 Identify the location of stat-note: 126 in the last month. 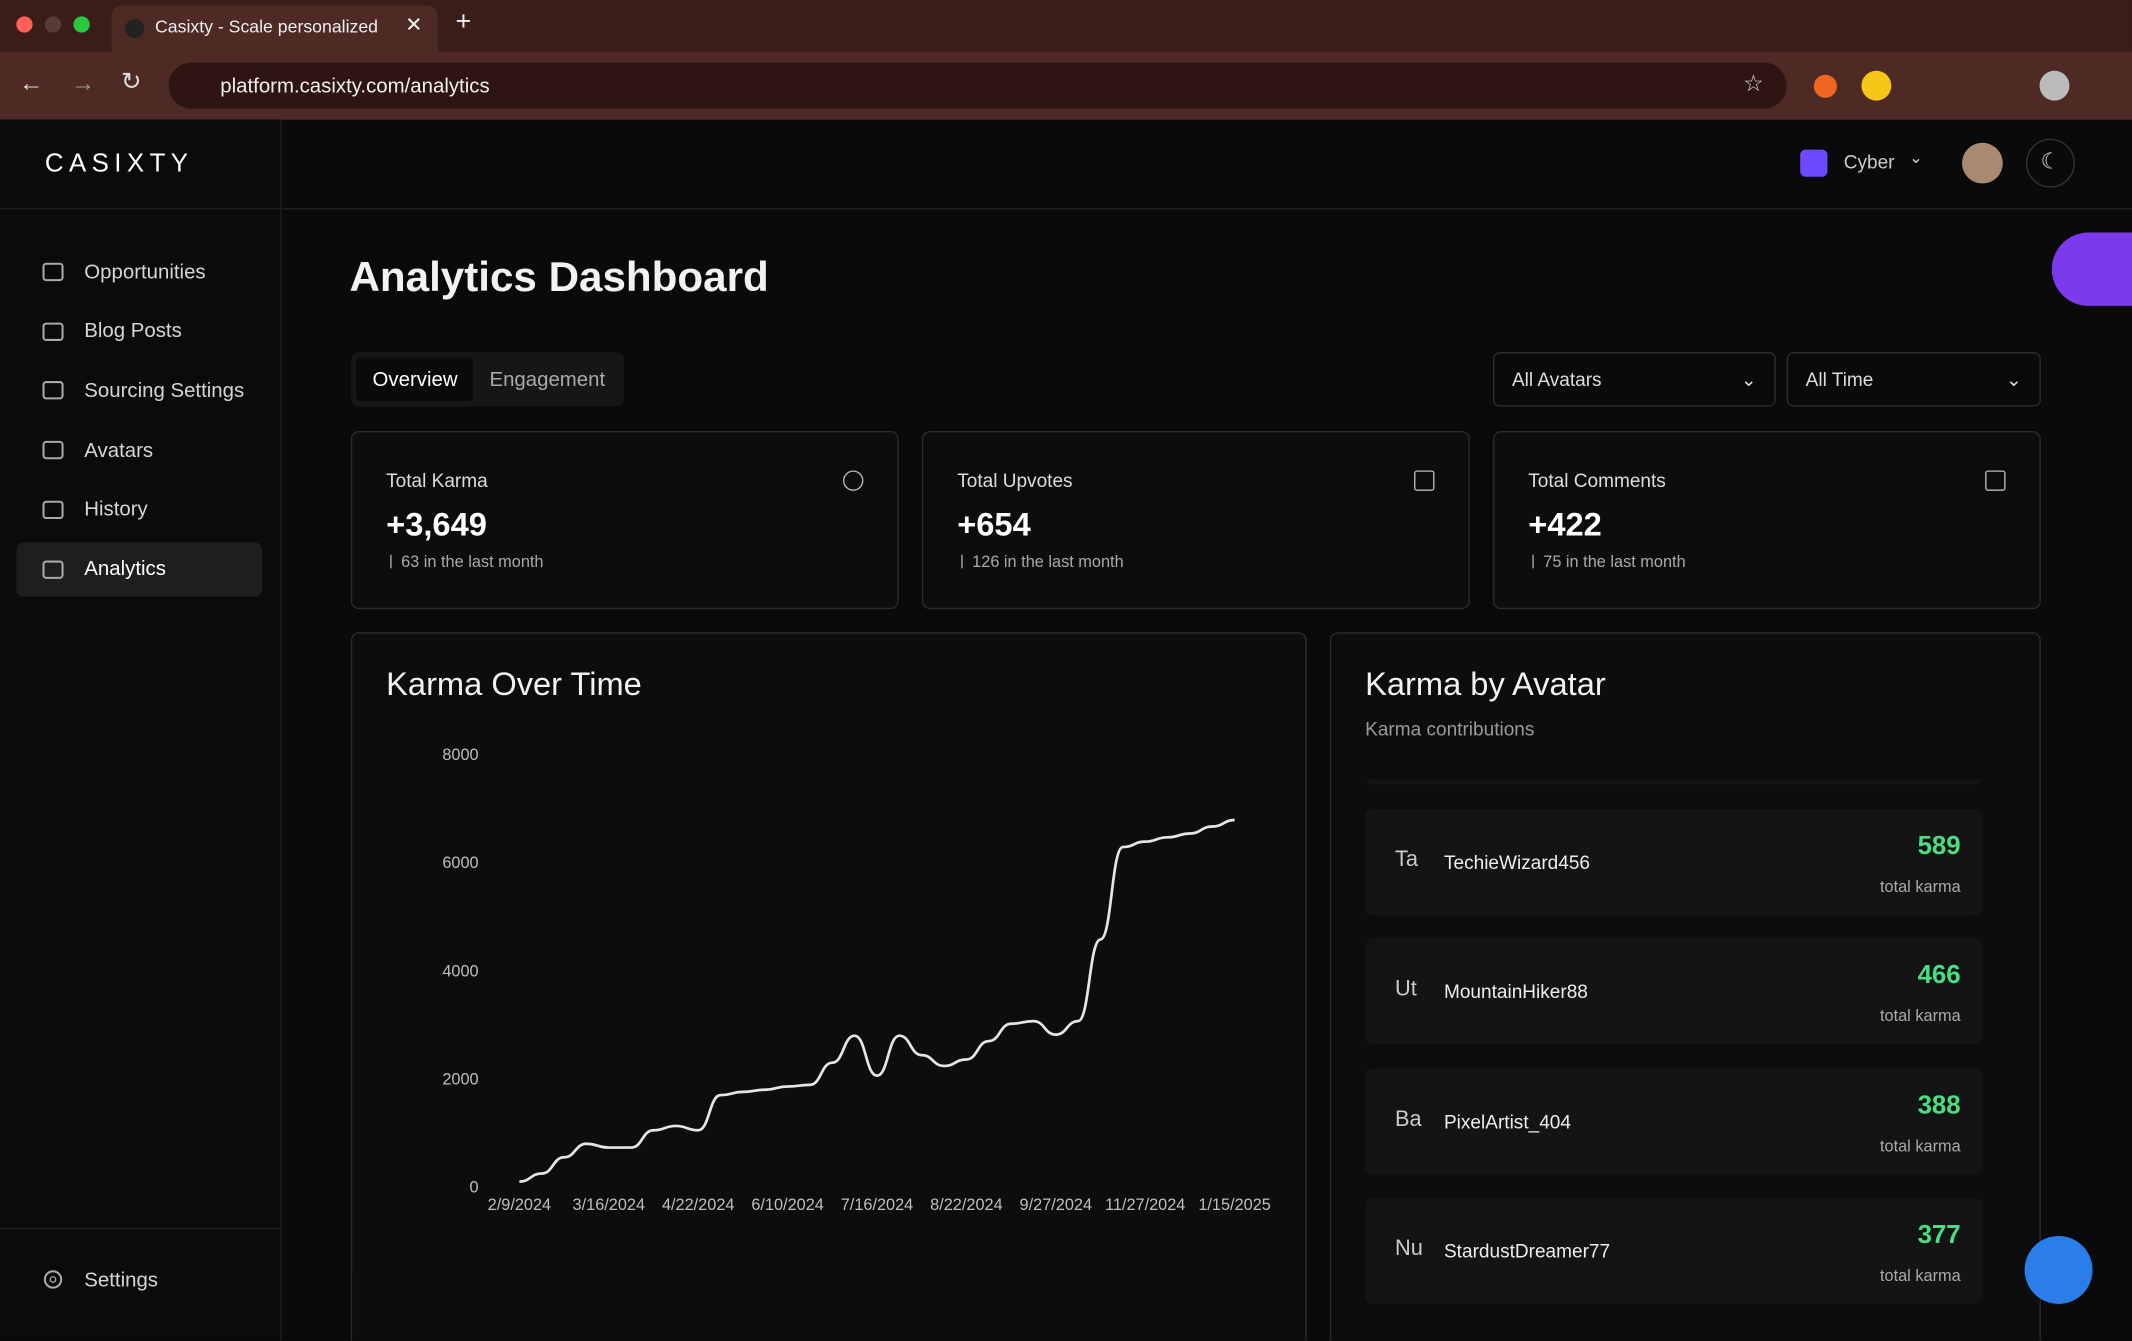
(1048, 562).